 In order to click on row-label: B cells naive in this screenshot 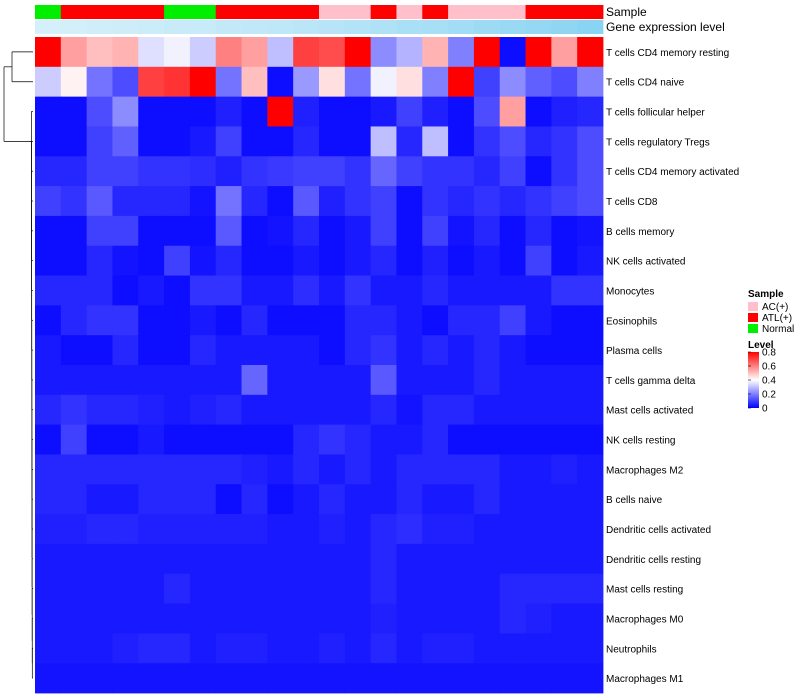, I will do `click(634, 500)`.